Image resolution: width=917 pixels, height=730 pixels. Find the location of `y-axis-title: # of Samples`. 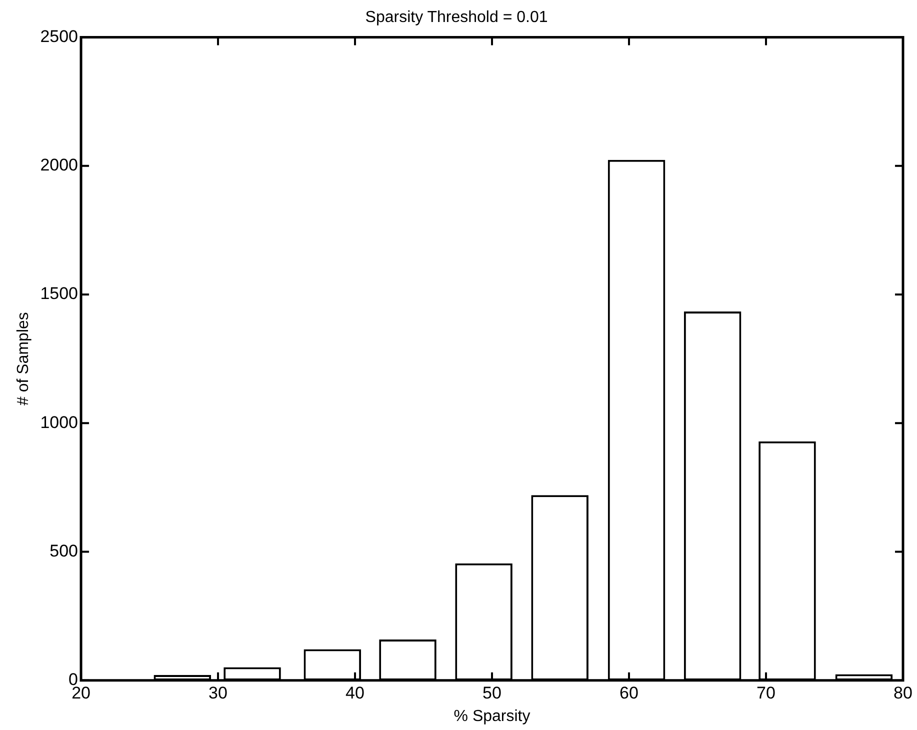

y-axis-title: # of Samples is located at coordinates (23, 359).